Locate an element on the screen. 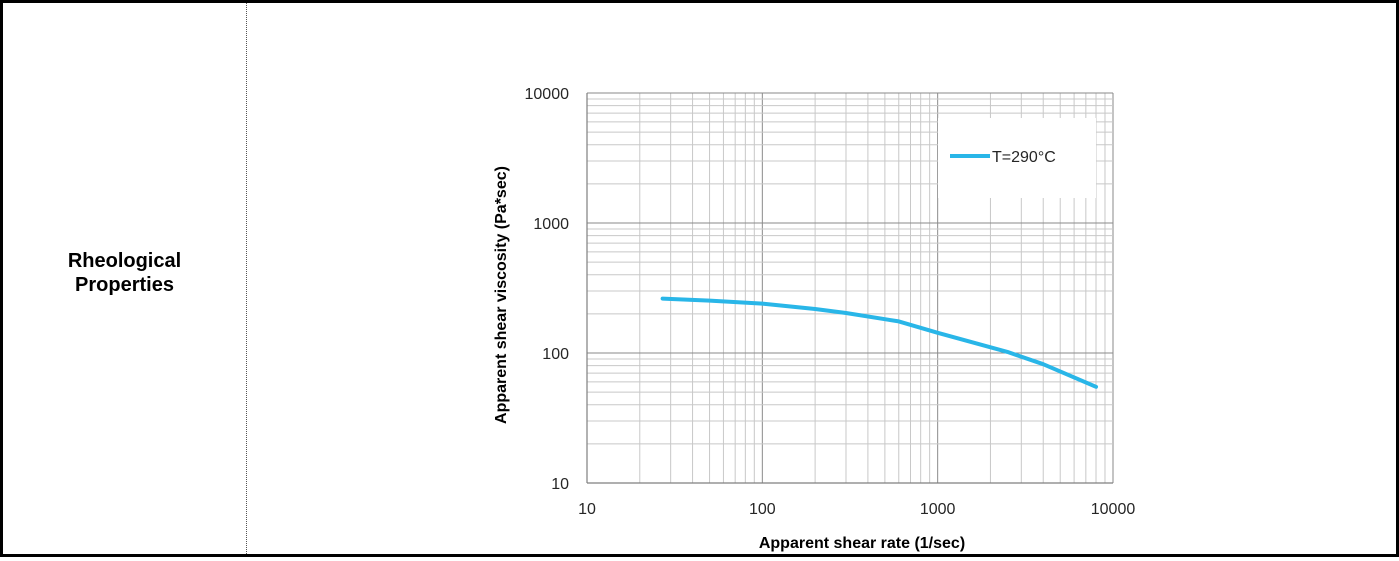 The height and width of the screenshot is (561, 1399). property-label: Rheological Properties is located at coordinates (124, 272).